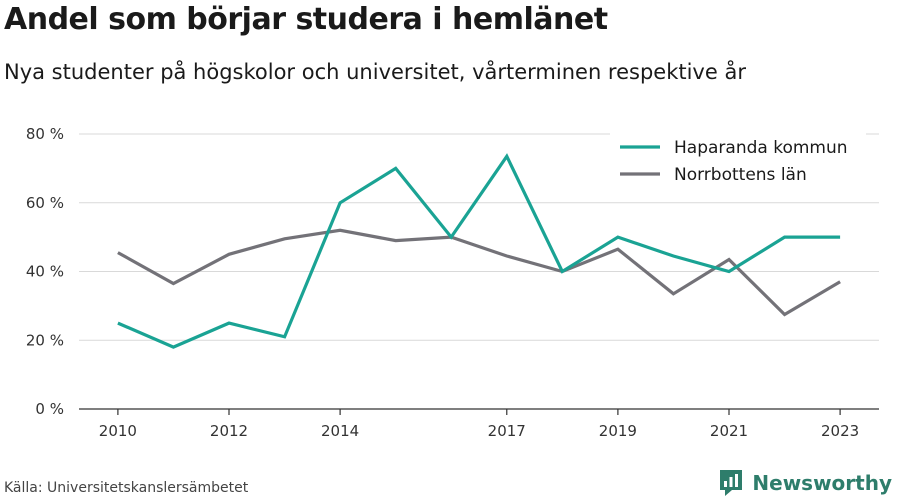 This screenshot has height=500, width=900. I want to click on x-tick-label: 2014, so click(340, 431).